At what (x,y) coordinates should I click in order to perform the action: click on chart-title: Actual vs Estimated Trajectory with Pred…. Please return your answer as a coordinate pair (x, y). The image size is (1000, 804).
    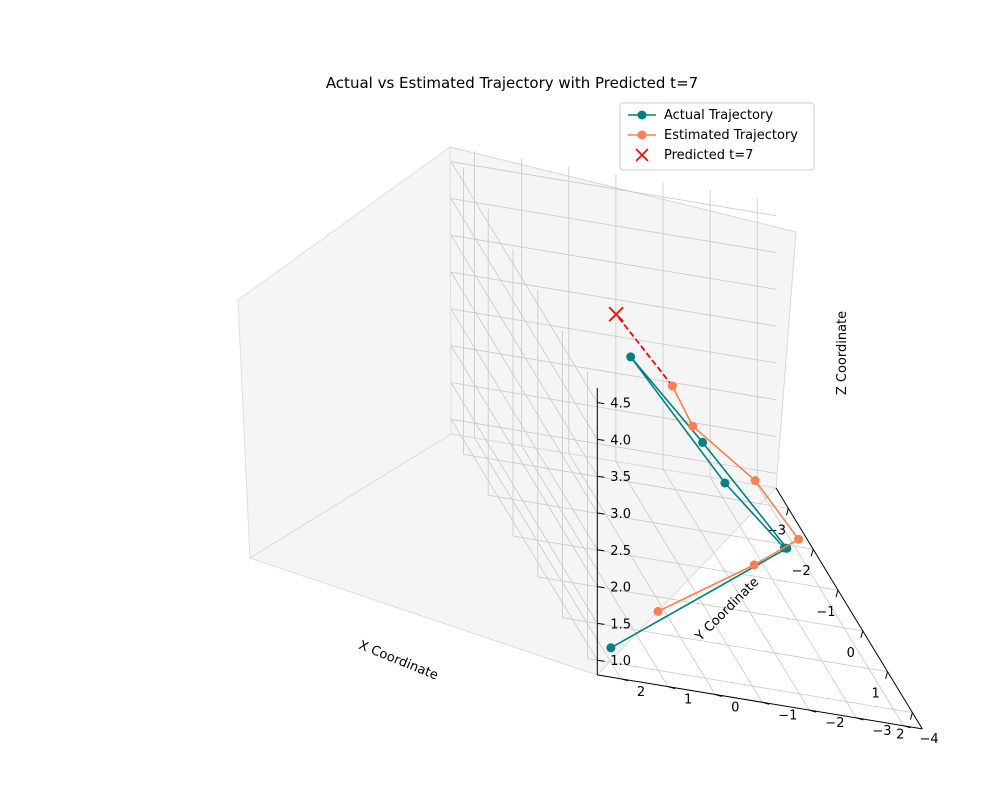
    Looking at the image, I should click on (512, 83).